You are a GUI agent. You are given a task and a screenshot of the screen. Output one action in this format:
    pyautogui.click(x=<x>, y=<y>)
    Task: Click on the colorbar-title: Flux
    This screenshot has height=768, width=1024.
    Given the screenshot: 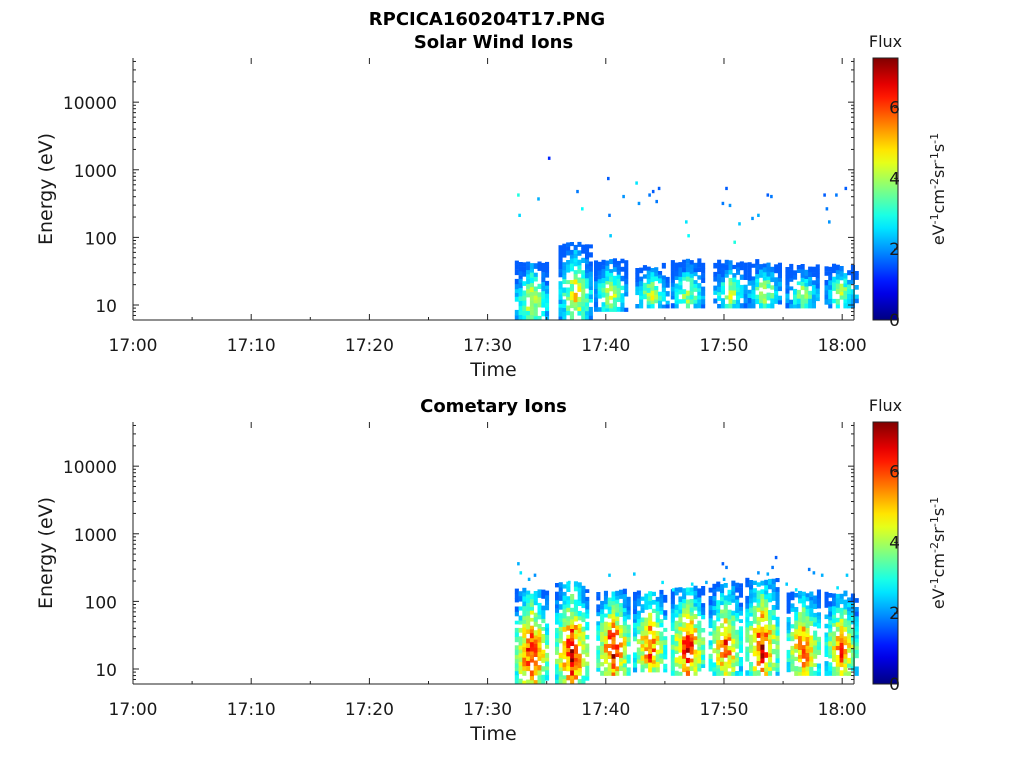 What is the action you would take?
    pyautogui.click(x=885, y=41)
    